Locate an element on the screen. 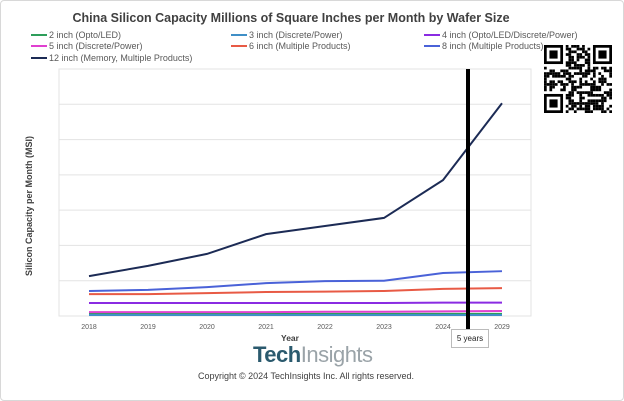 The image size is (624, 401). legend-item: 3 inch (Discrete/Power) is located at coordinates (287, 35).